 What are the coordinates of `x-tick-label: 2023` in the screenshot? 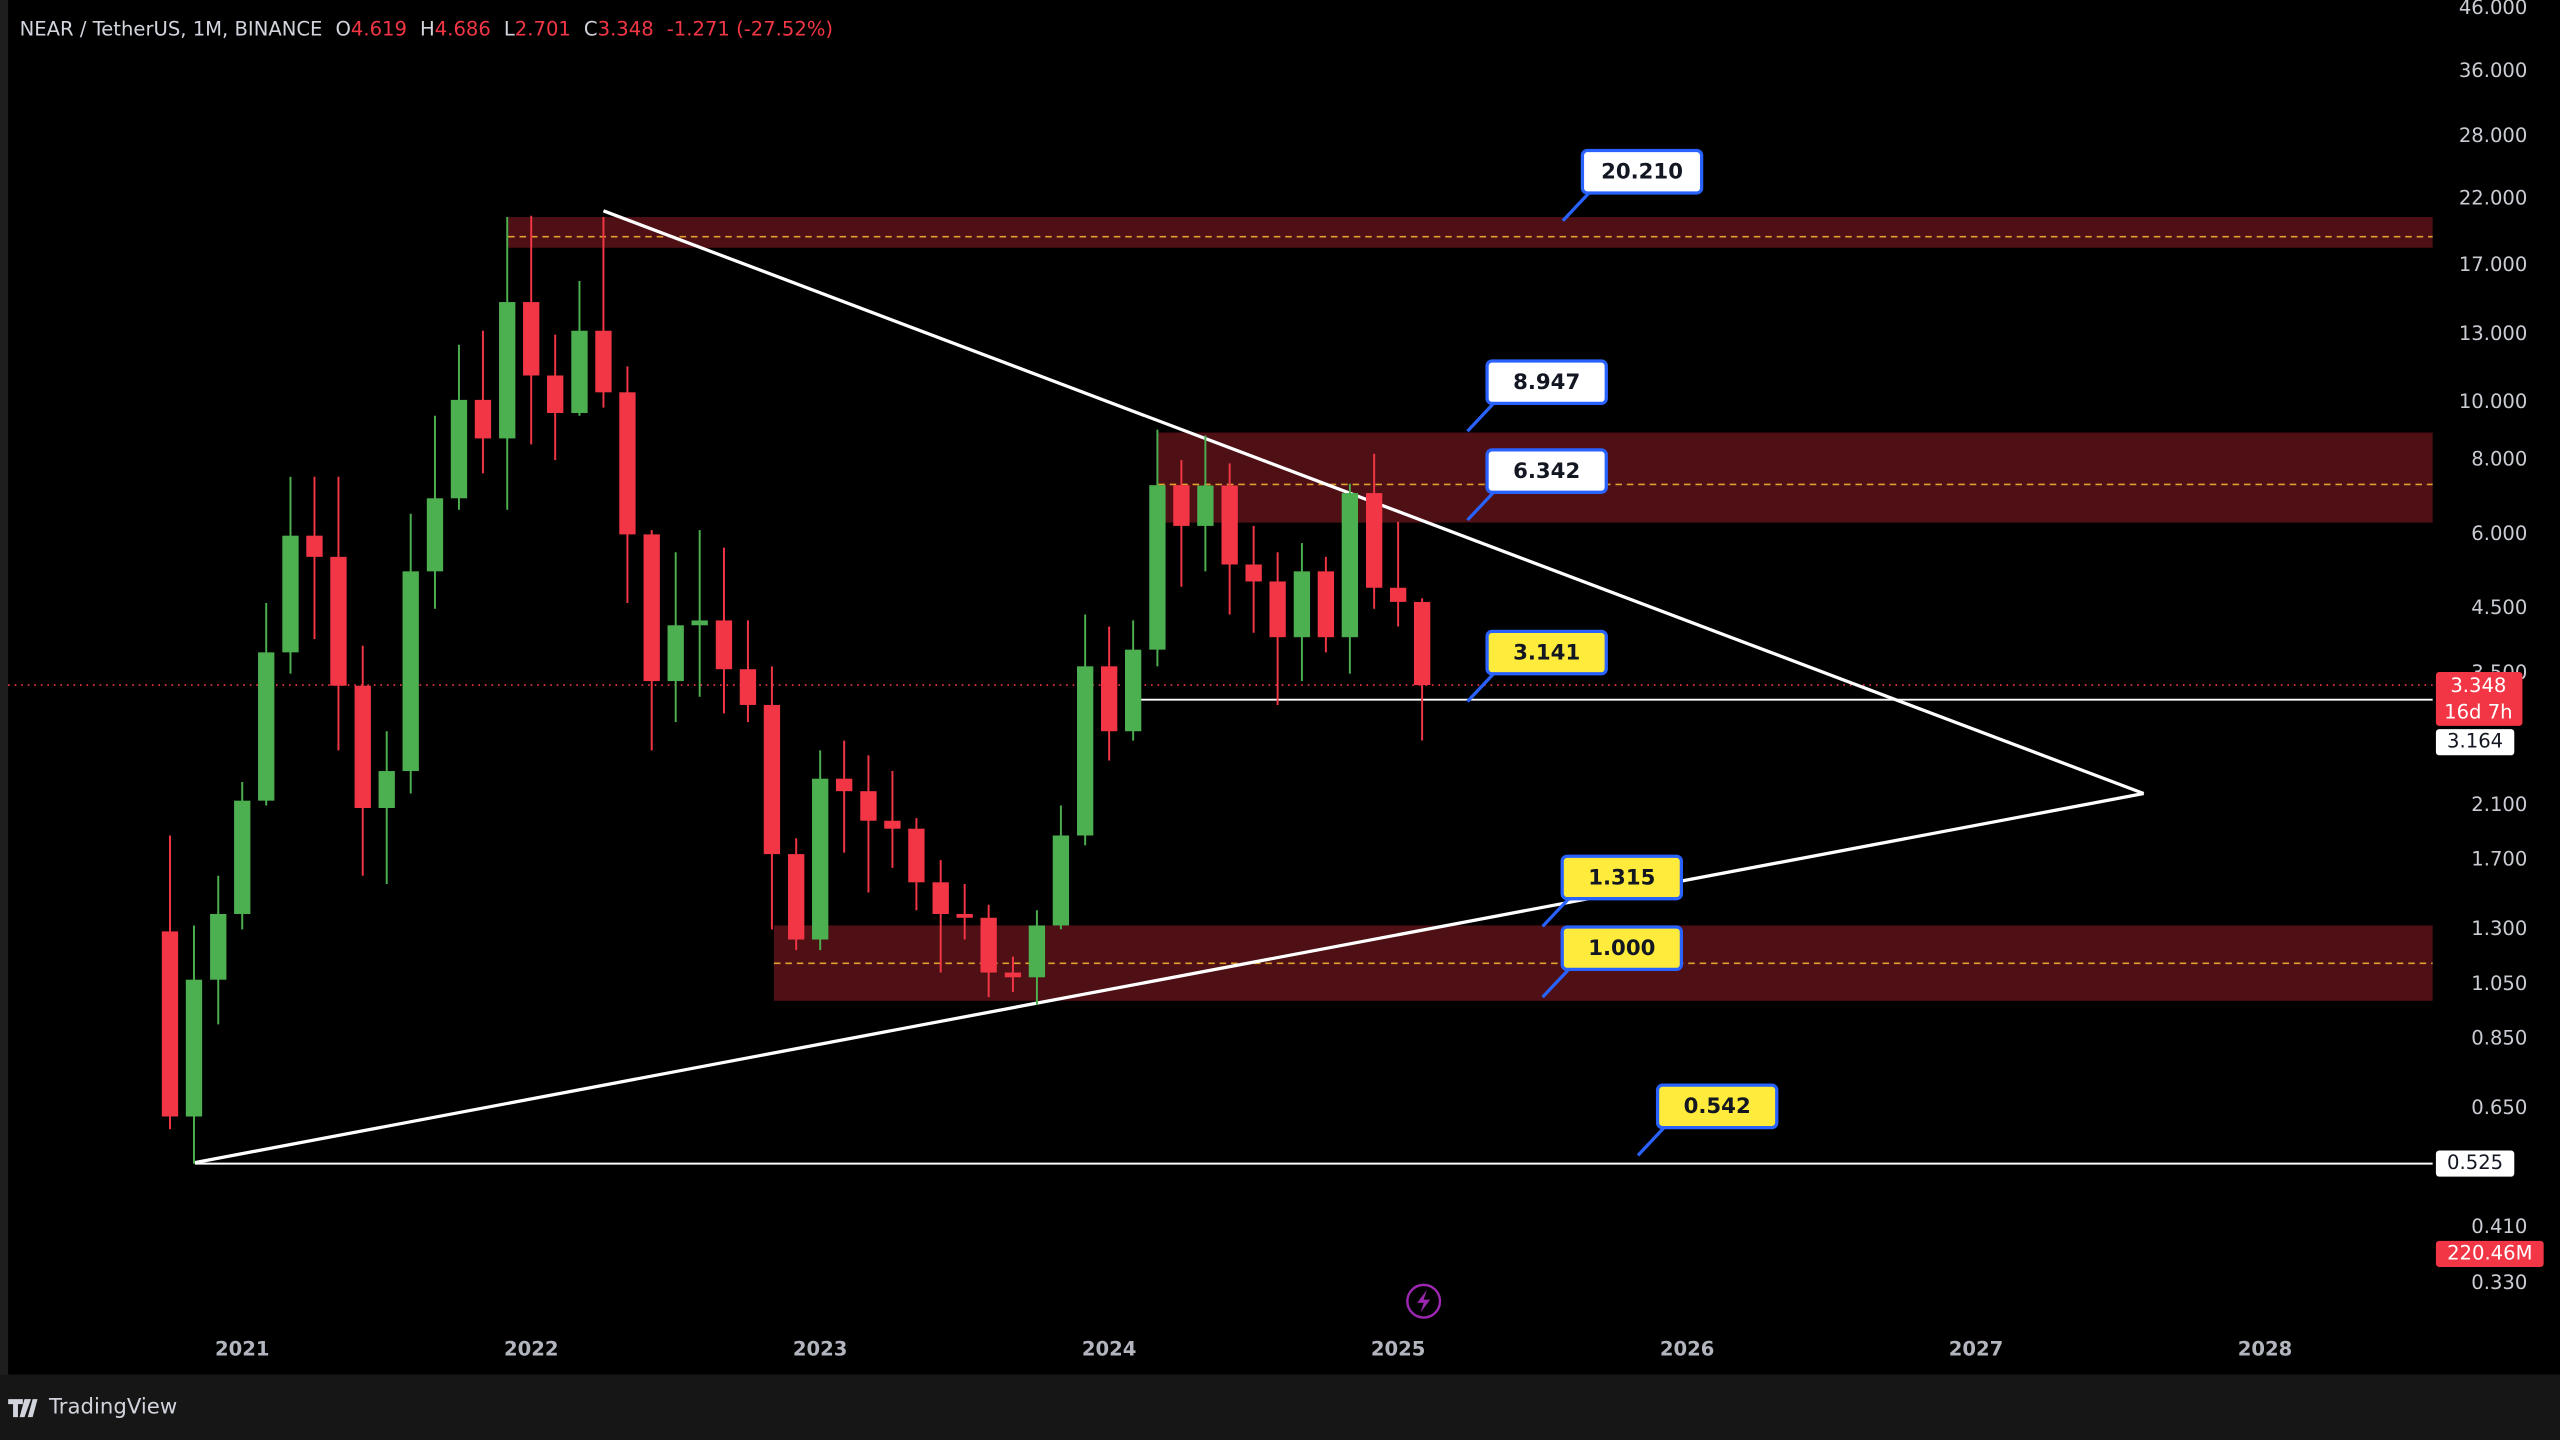 It's located at (820, 1349).